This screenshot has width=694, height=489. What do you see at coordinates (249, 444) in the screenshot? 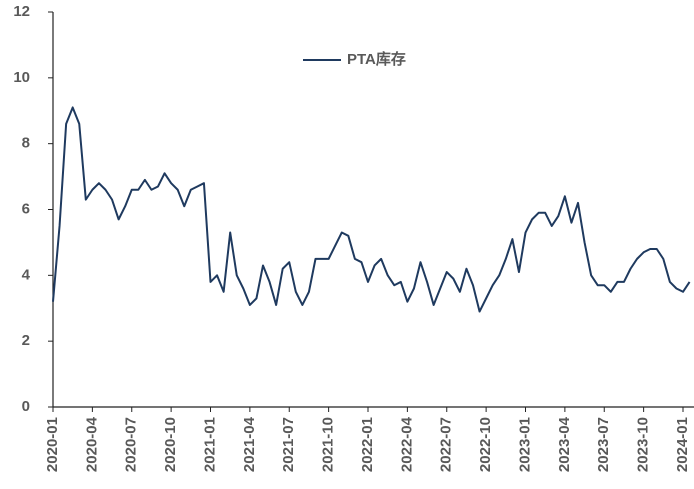
I see `x-tick-label: 2021-04` at bounding box center [249, 444].